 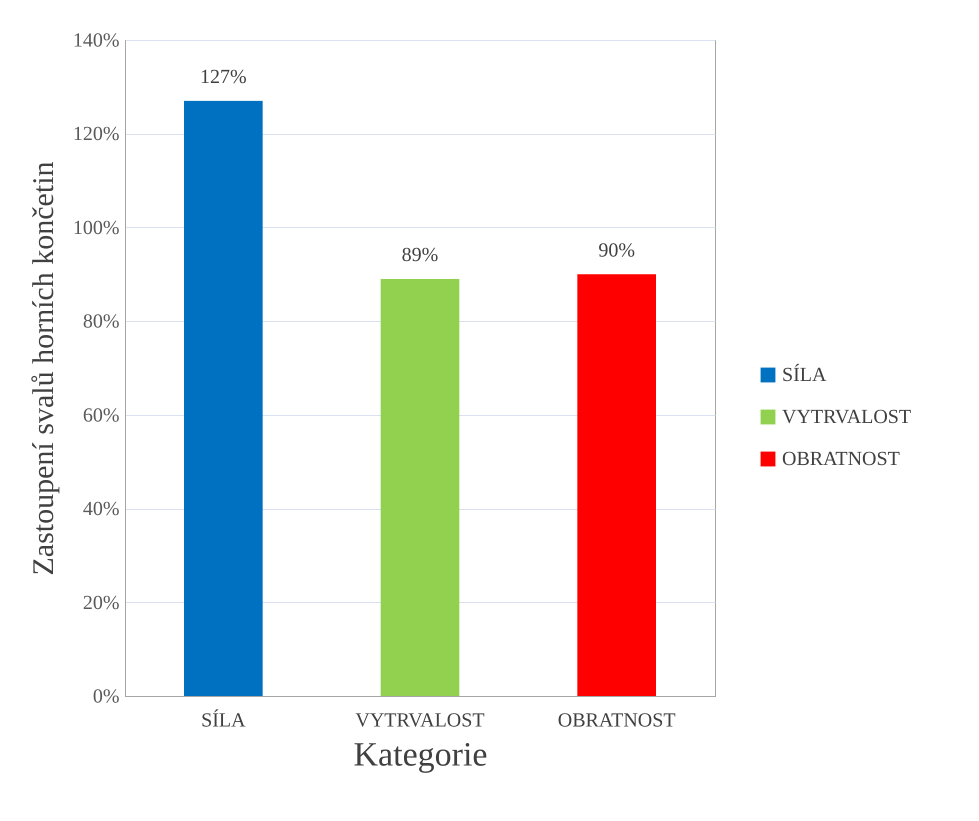 What do you see at coordinates (847, 417) in the screenshot?
I see `legend-label: VYTRVALOST` at bounding box center [847, 417].